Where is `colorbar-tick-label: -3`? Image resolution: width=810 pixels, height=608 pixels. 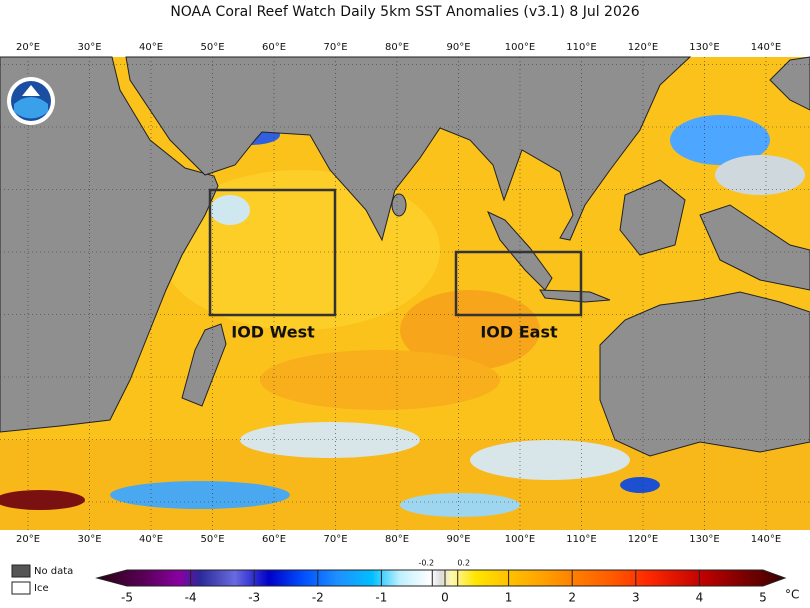 colorbar-tick-label: -3 is located at coordinates (254, 598).